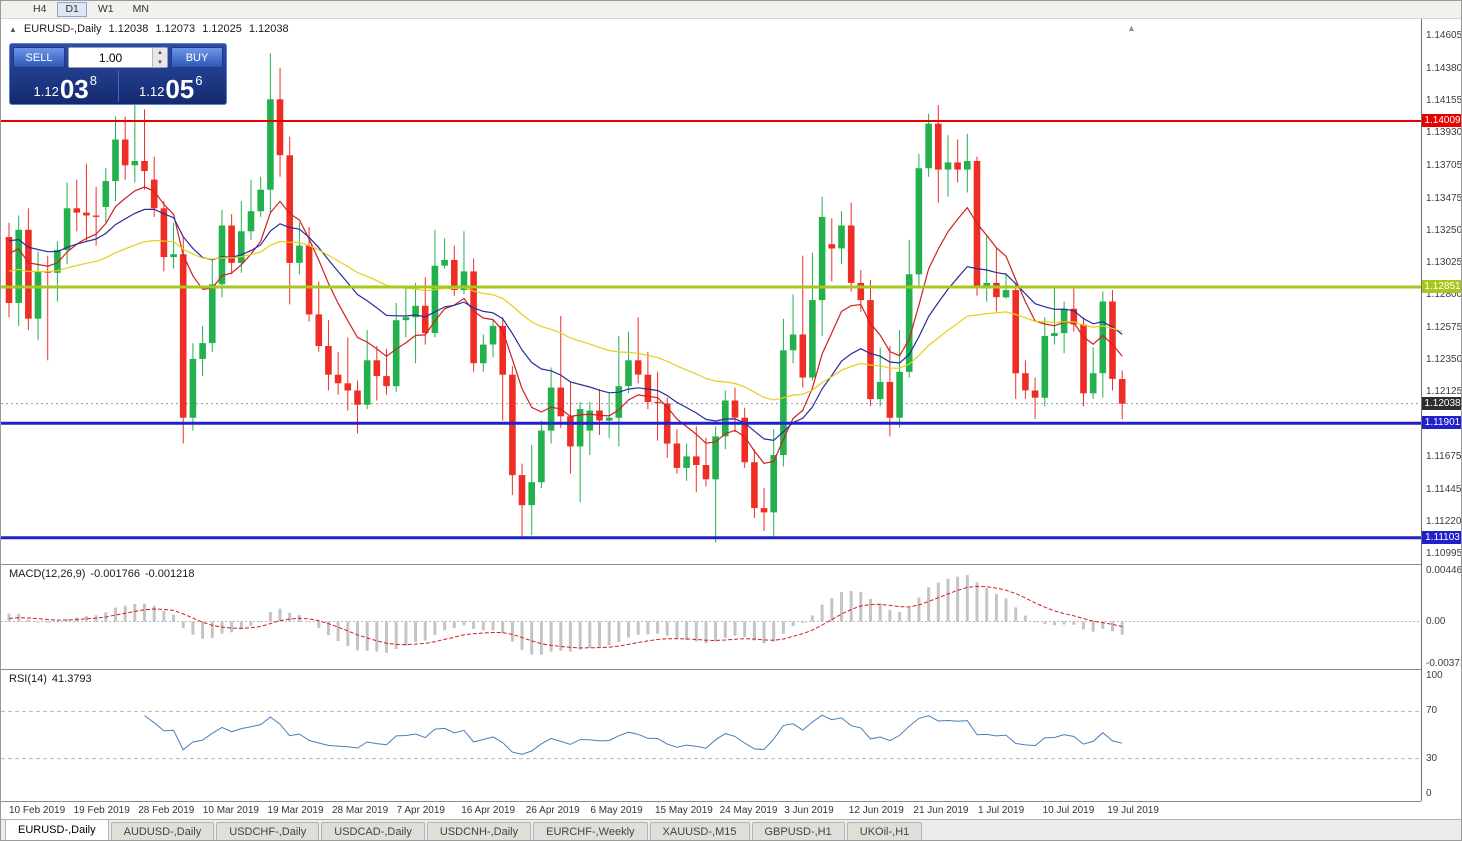 The height and width of the screenshot is (841, 1462). I want to click on date-axis-label: 19 Mar 2019, so click(295, 810).